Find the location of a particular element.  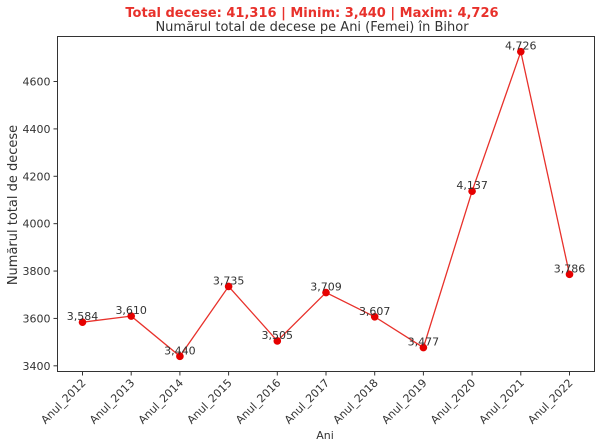

x-tick-label: Anul_2021 is located at coordinates (502, 401).